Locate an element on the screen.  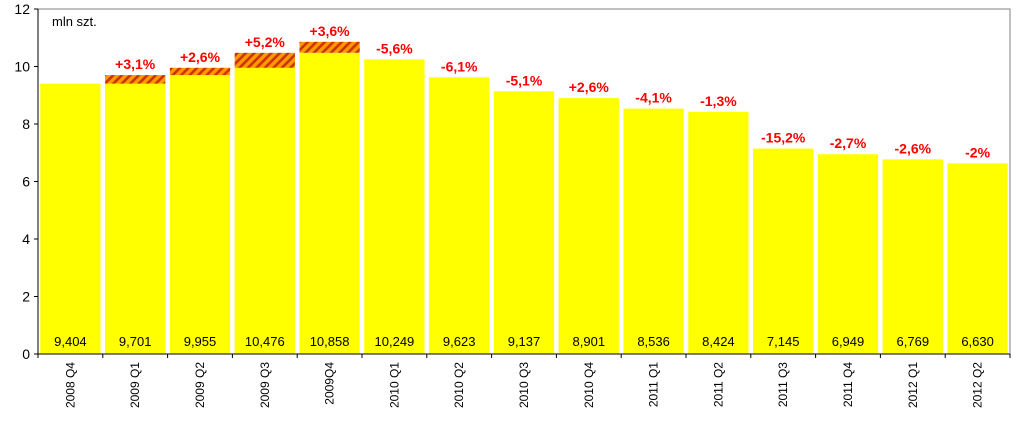
y-tick-label: 12 is located at coordinates (22, 9).